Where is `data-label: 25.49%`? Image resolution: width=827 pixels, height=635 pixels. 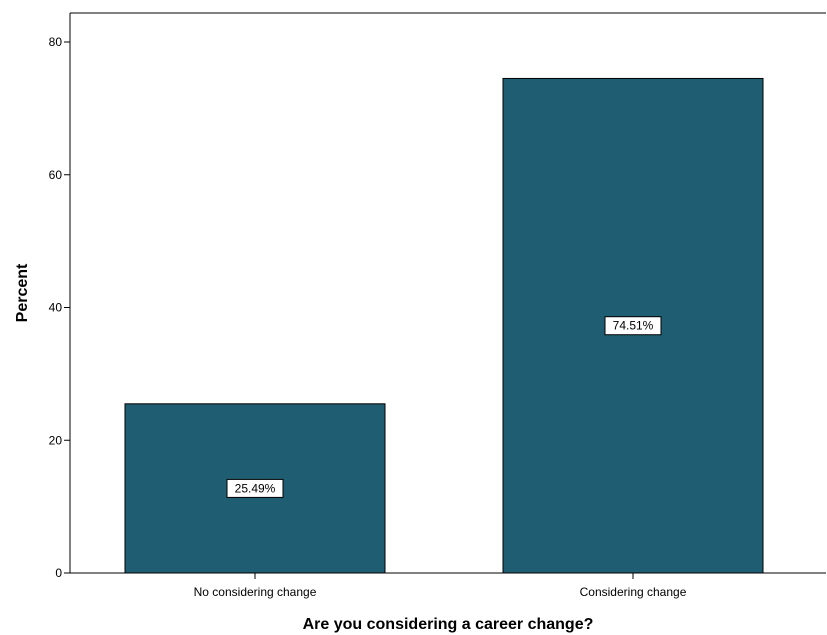 data-label: 25.49% is located at coordinates (255, 488).